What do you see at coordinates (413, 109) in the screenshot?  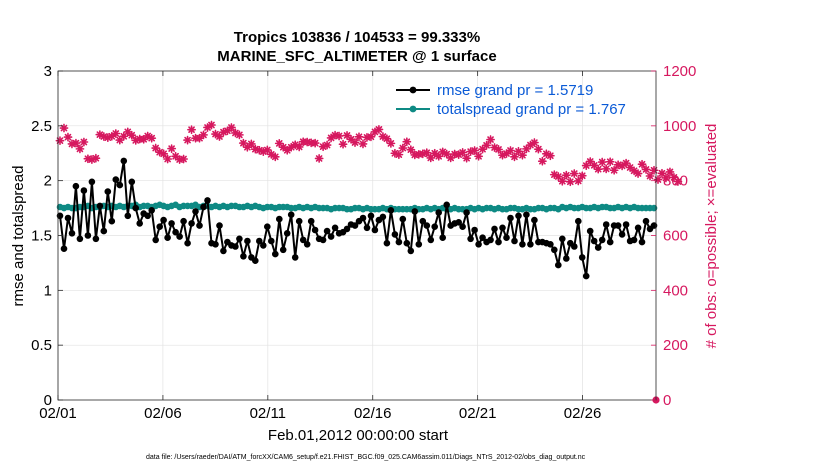 I see `legend-spread-marker` at bounding box center [413, 109].